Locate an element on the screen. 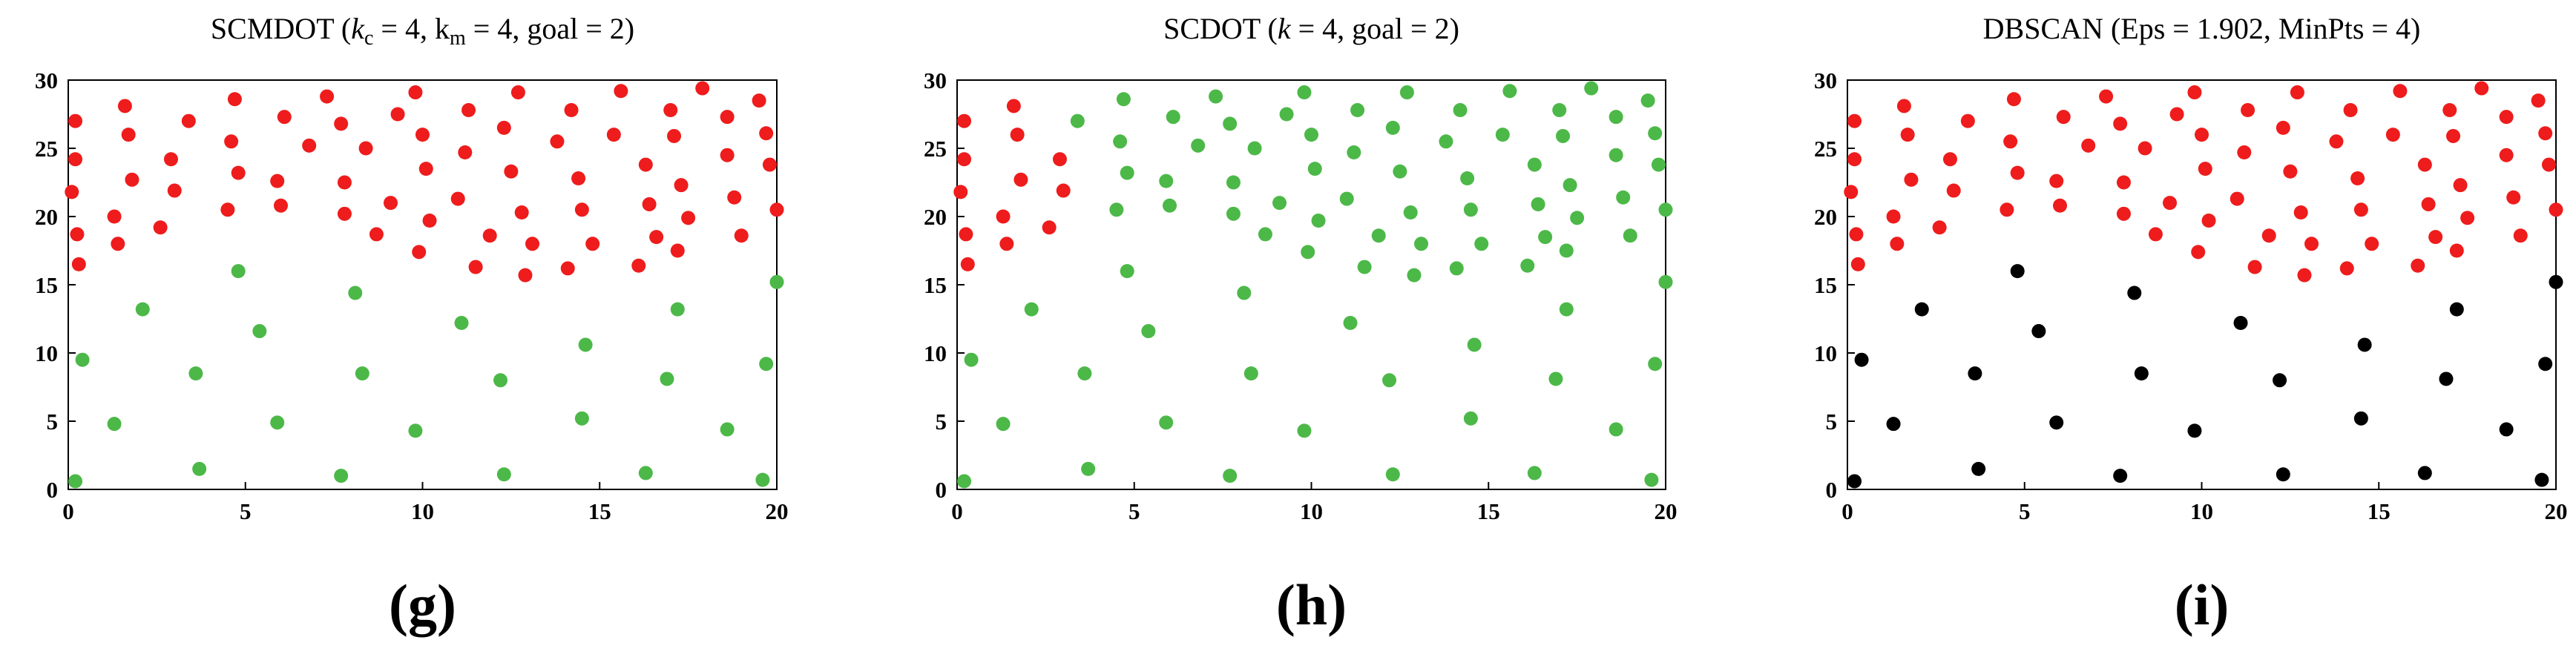  y-tick-label: 5 is located at coordinates (1832, 422).